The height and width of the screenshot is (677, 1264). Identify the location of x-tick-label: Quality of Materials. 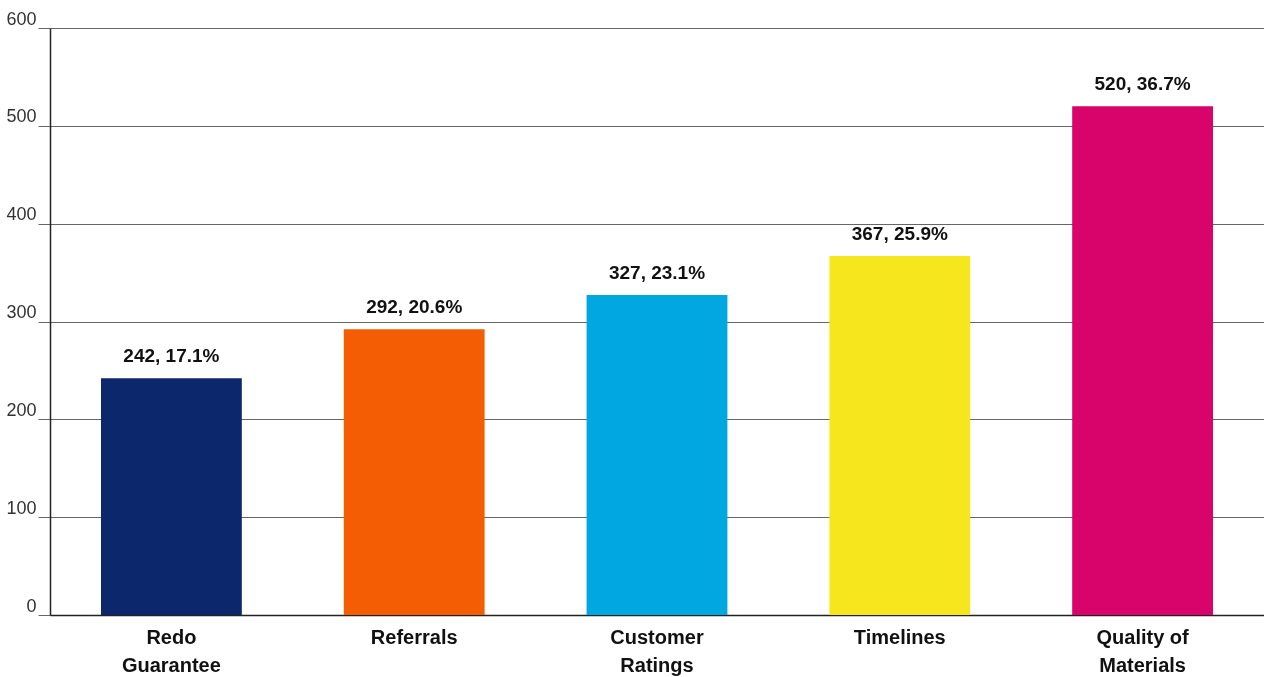
(1143, 650).